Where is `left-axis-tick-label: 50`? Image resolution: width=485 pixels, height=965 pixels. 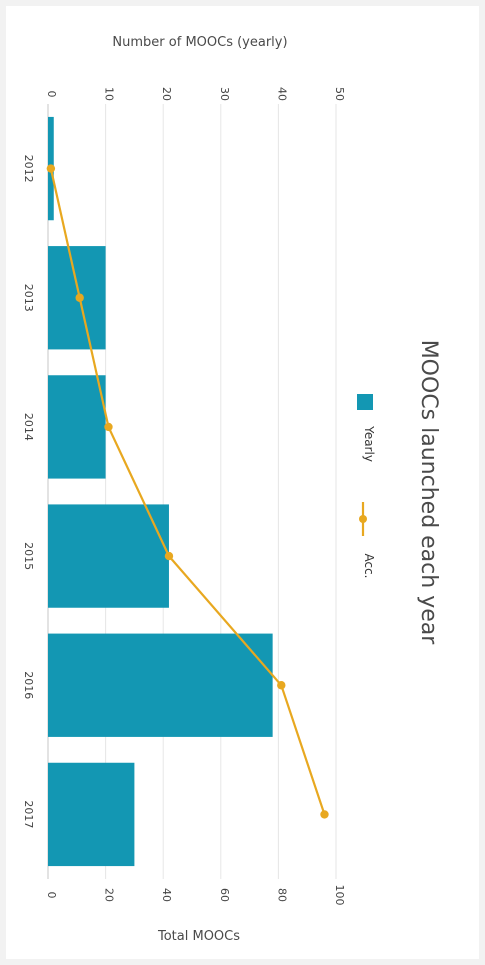
left-axis-tick-label: 50 is located at coordinates (339, 94).